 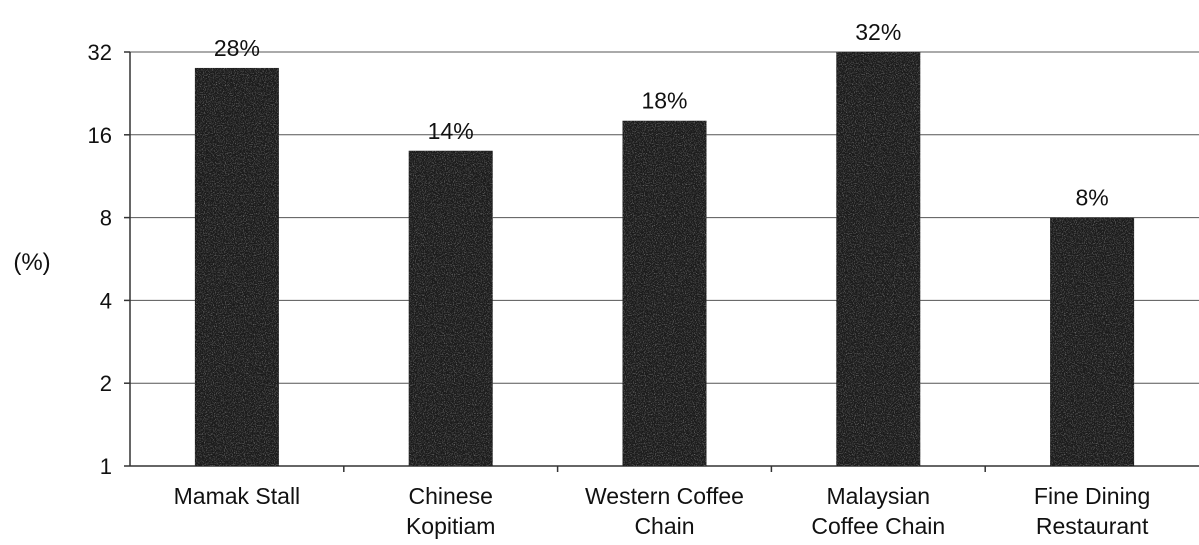 What do you see at coordinates (451, 131) in the screenshot?
I see `data-label: 14%` at bounding box center [451, 131].